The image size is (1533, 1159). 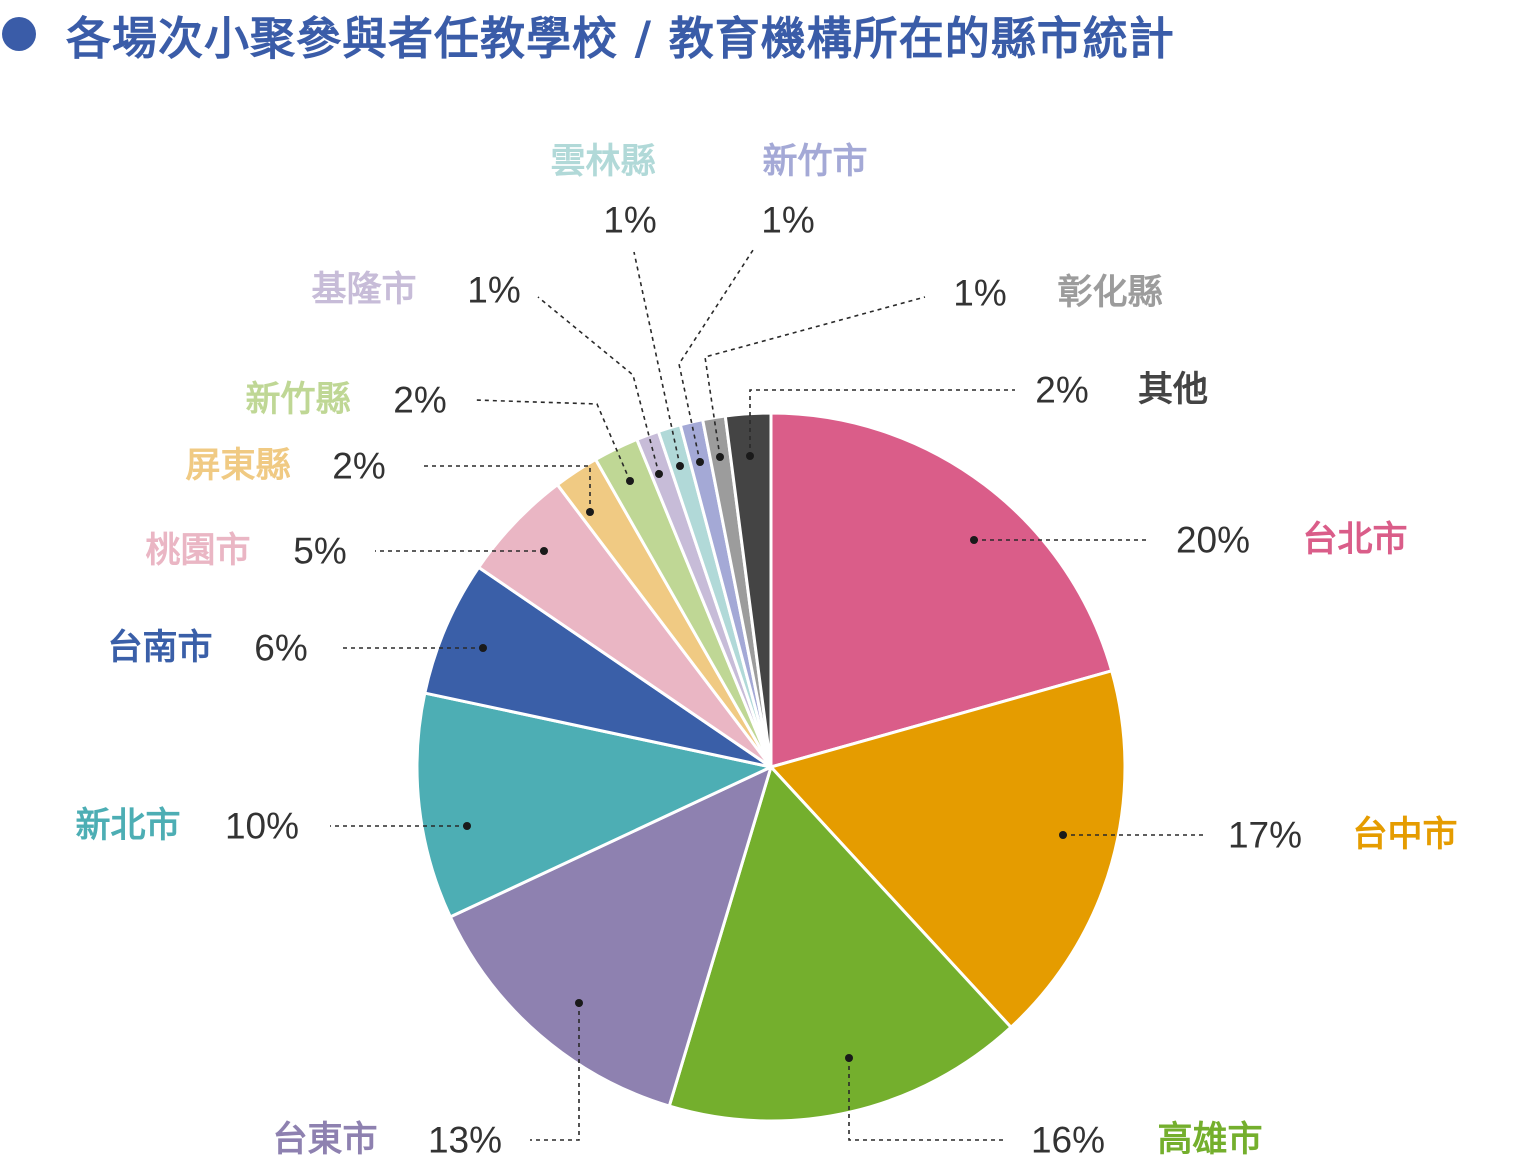 What do you see at coordinates (363, 290) in the screenshot?
I see `slice-name-label-10: 基隆市` at bounding box center [363, 290].